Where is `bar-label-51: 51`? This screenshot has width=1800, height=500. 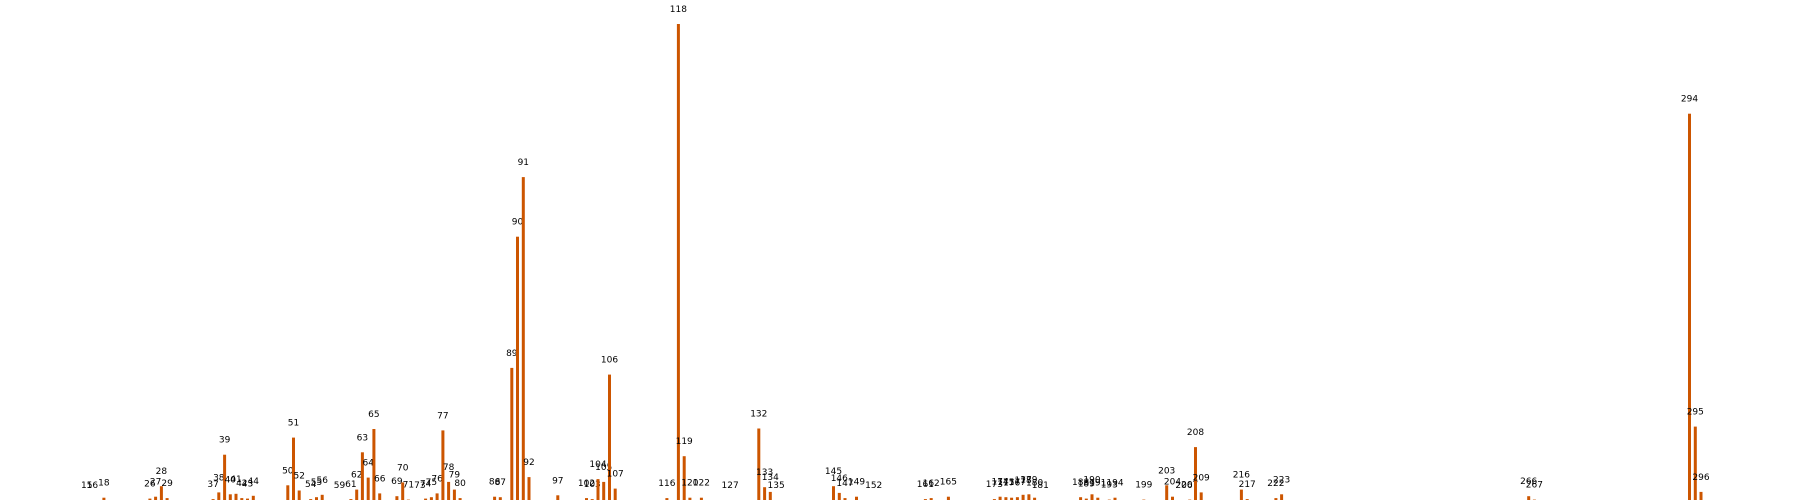 bar-label-51: 51 is located at coordinates (293, 424).